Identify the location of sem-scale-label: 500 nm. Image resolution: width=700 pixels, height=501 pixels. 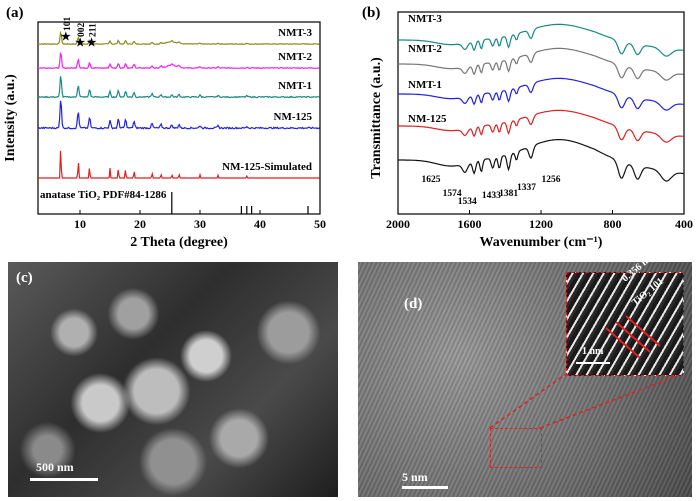
(55, 467).